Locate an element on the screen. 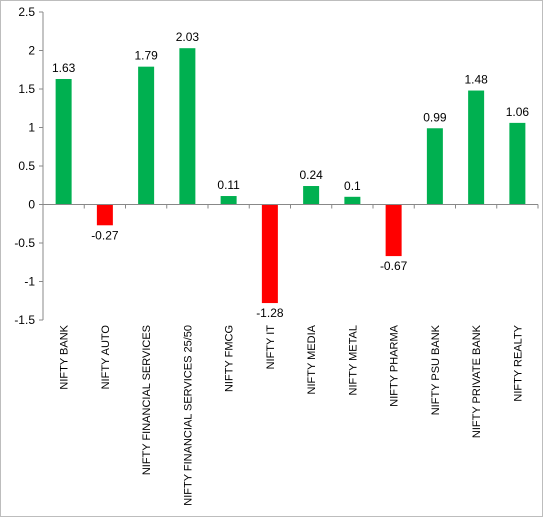 The width and height of the screenshot is (543, 517). category-label: NIFTY IT is located at coordinates (271, 347).